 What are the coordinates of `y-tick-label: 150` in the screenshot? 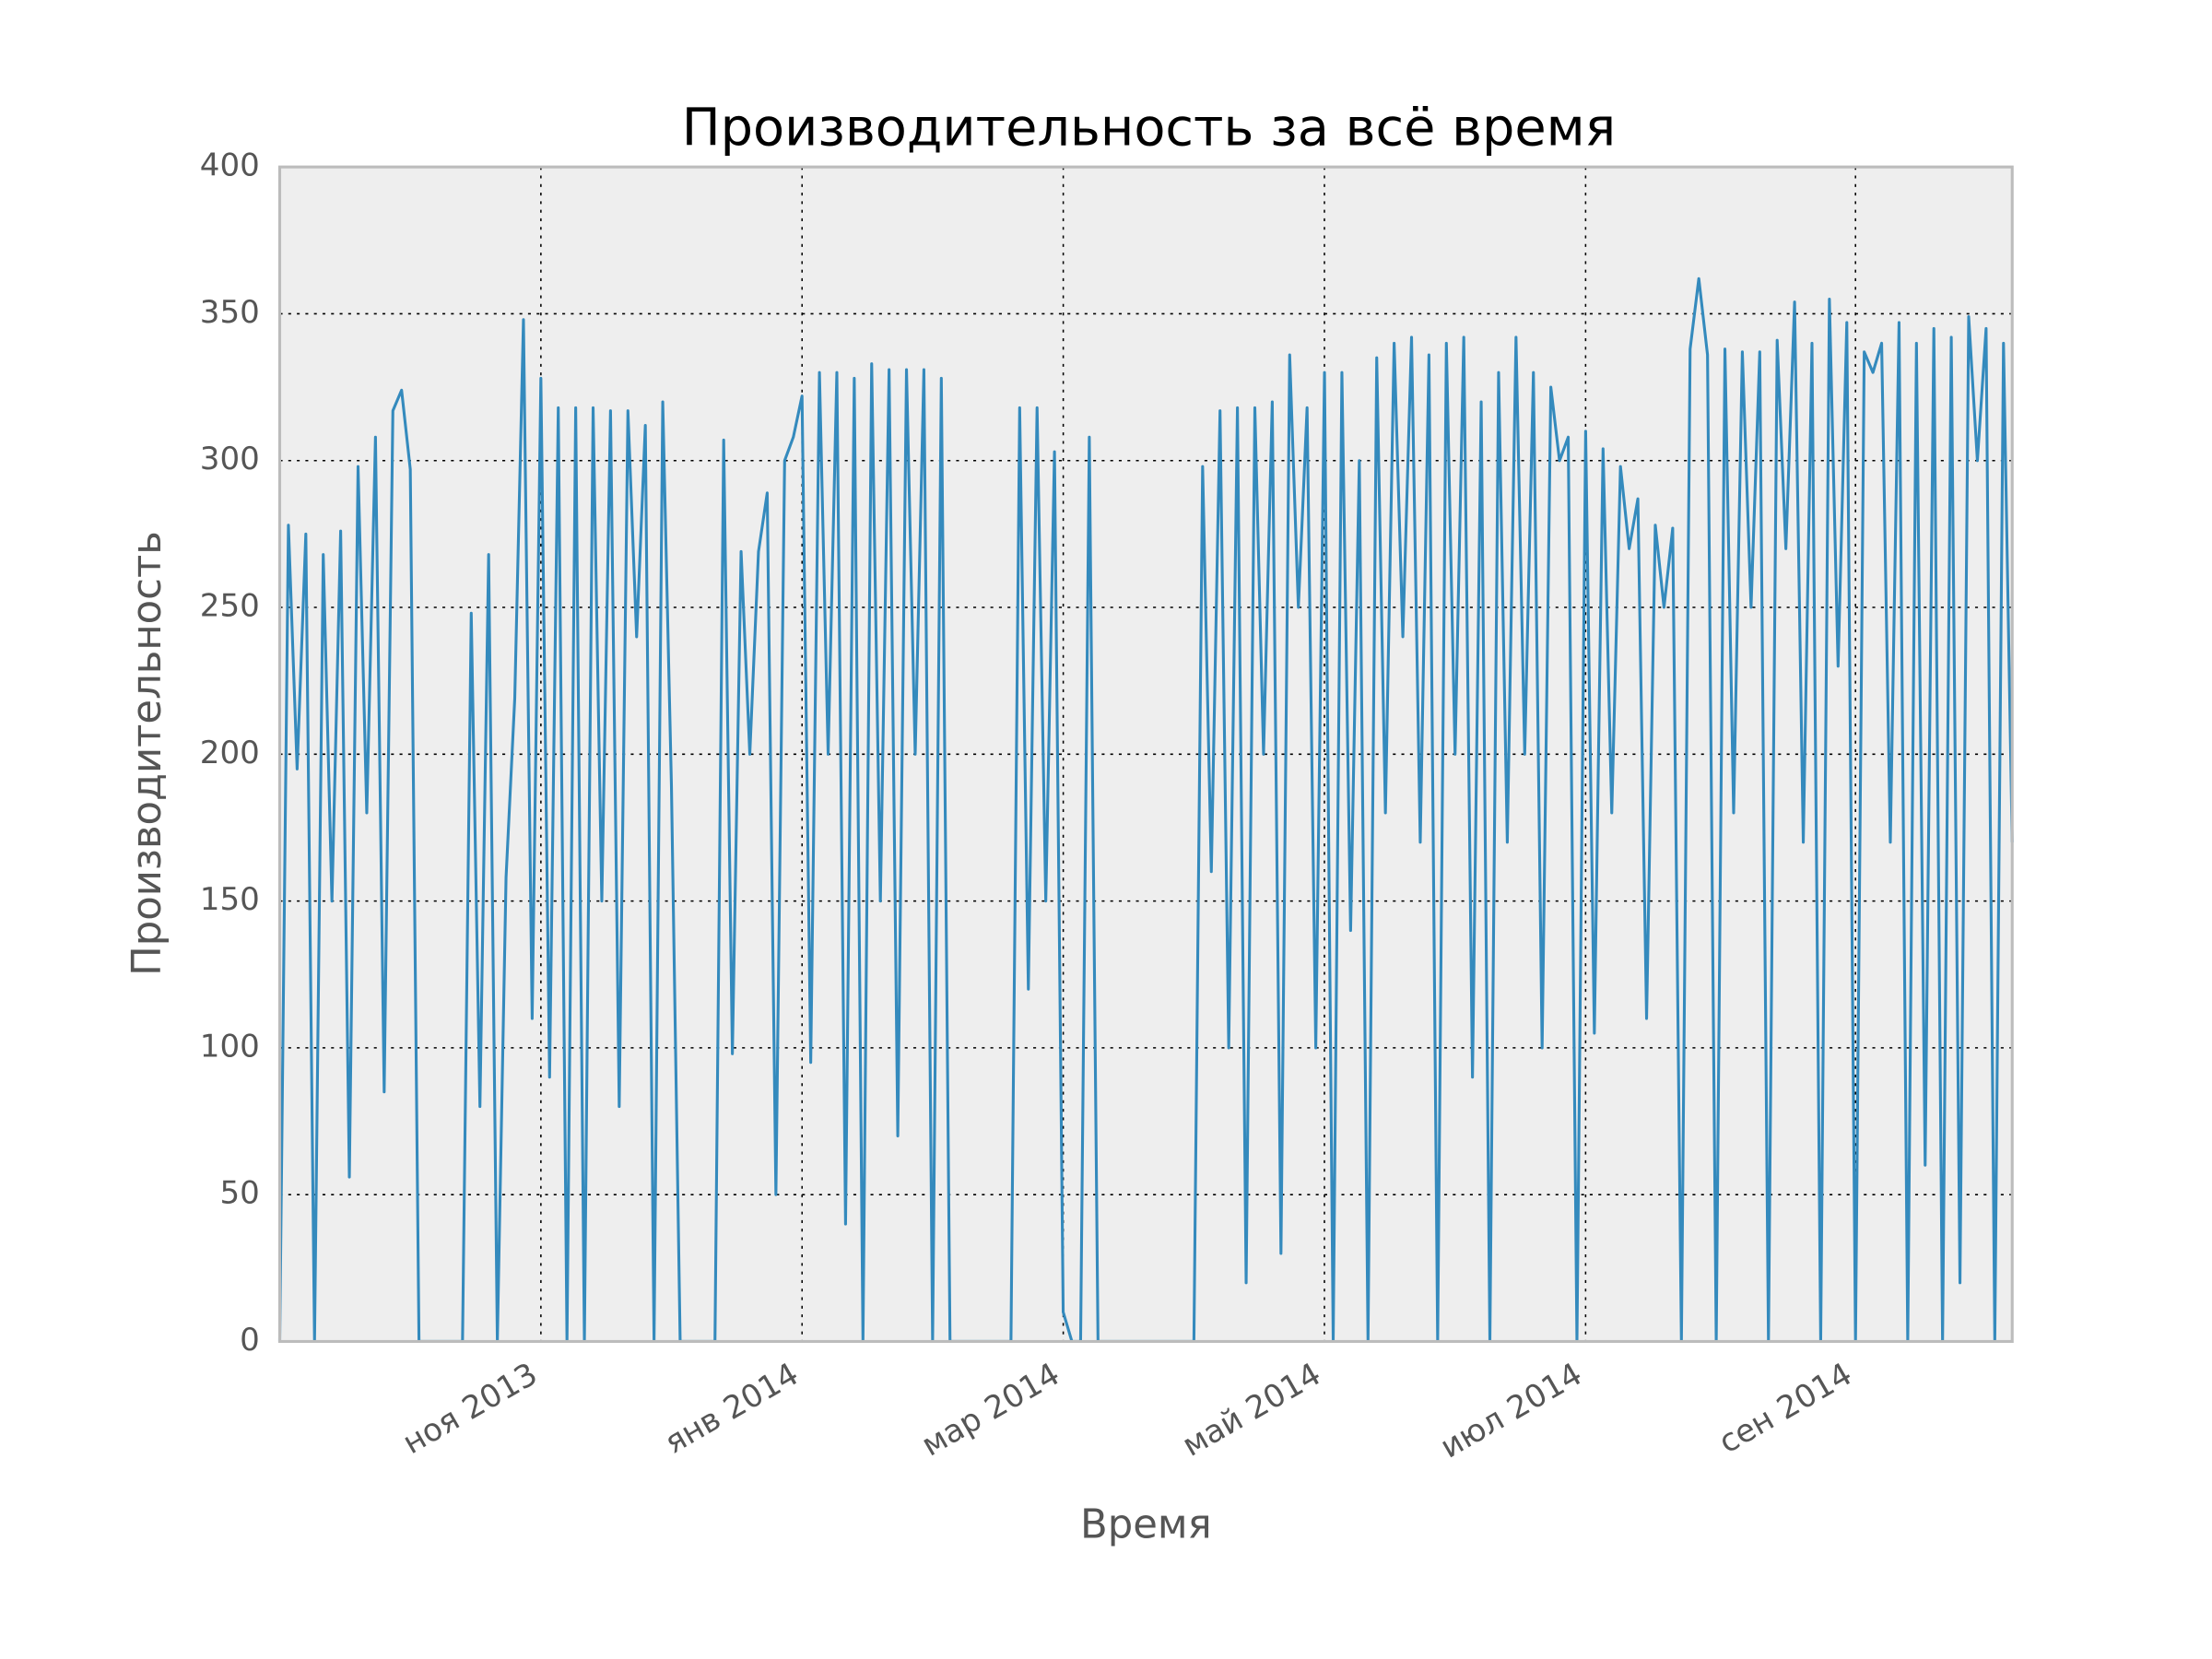 It's located at (230, 899).